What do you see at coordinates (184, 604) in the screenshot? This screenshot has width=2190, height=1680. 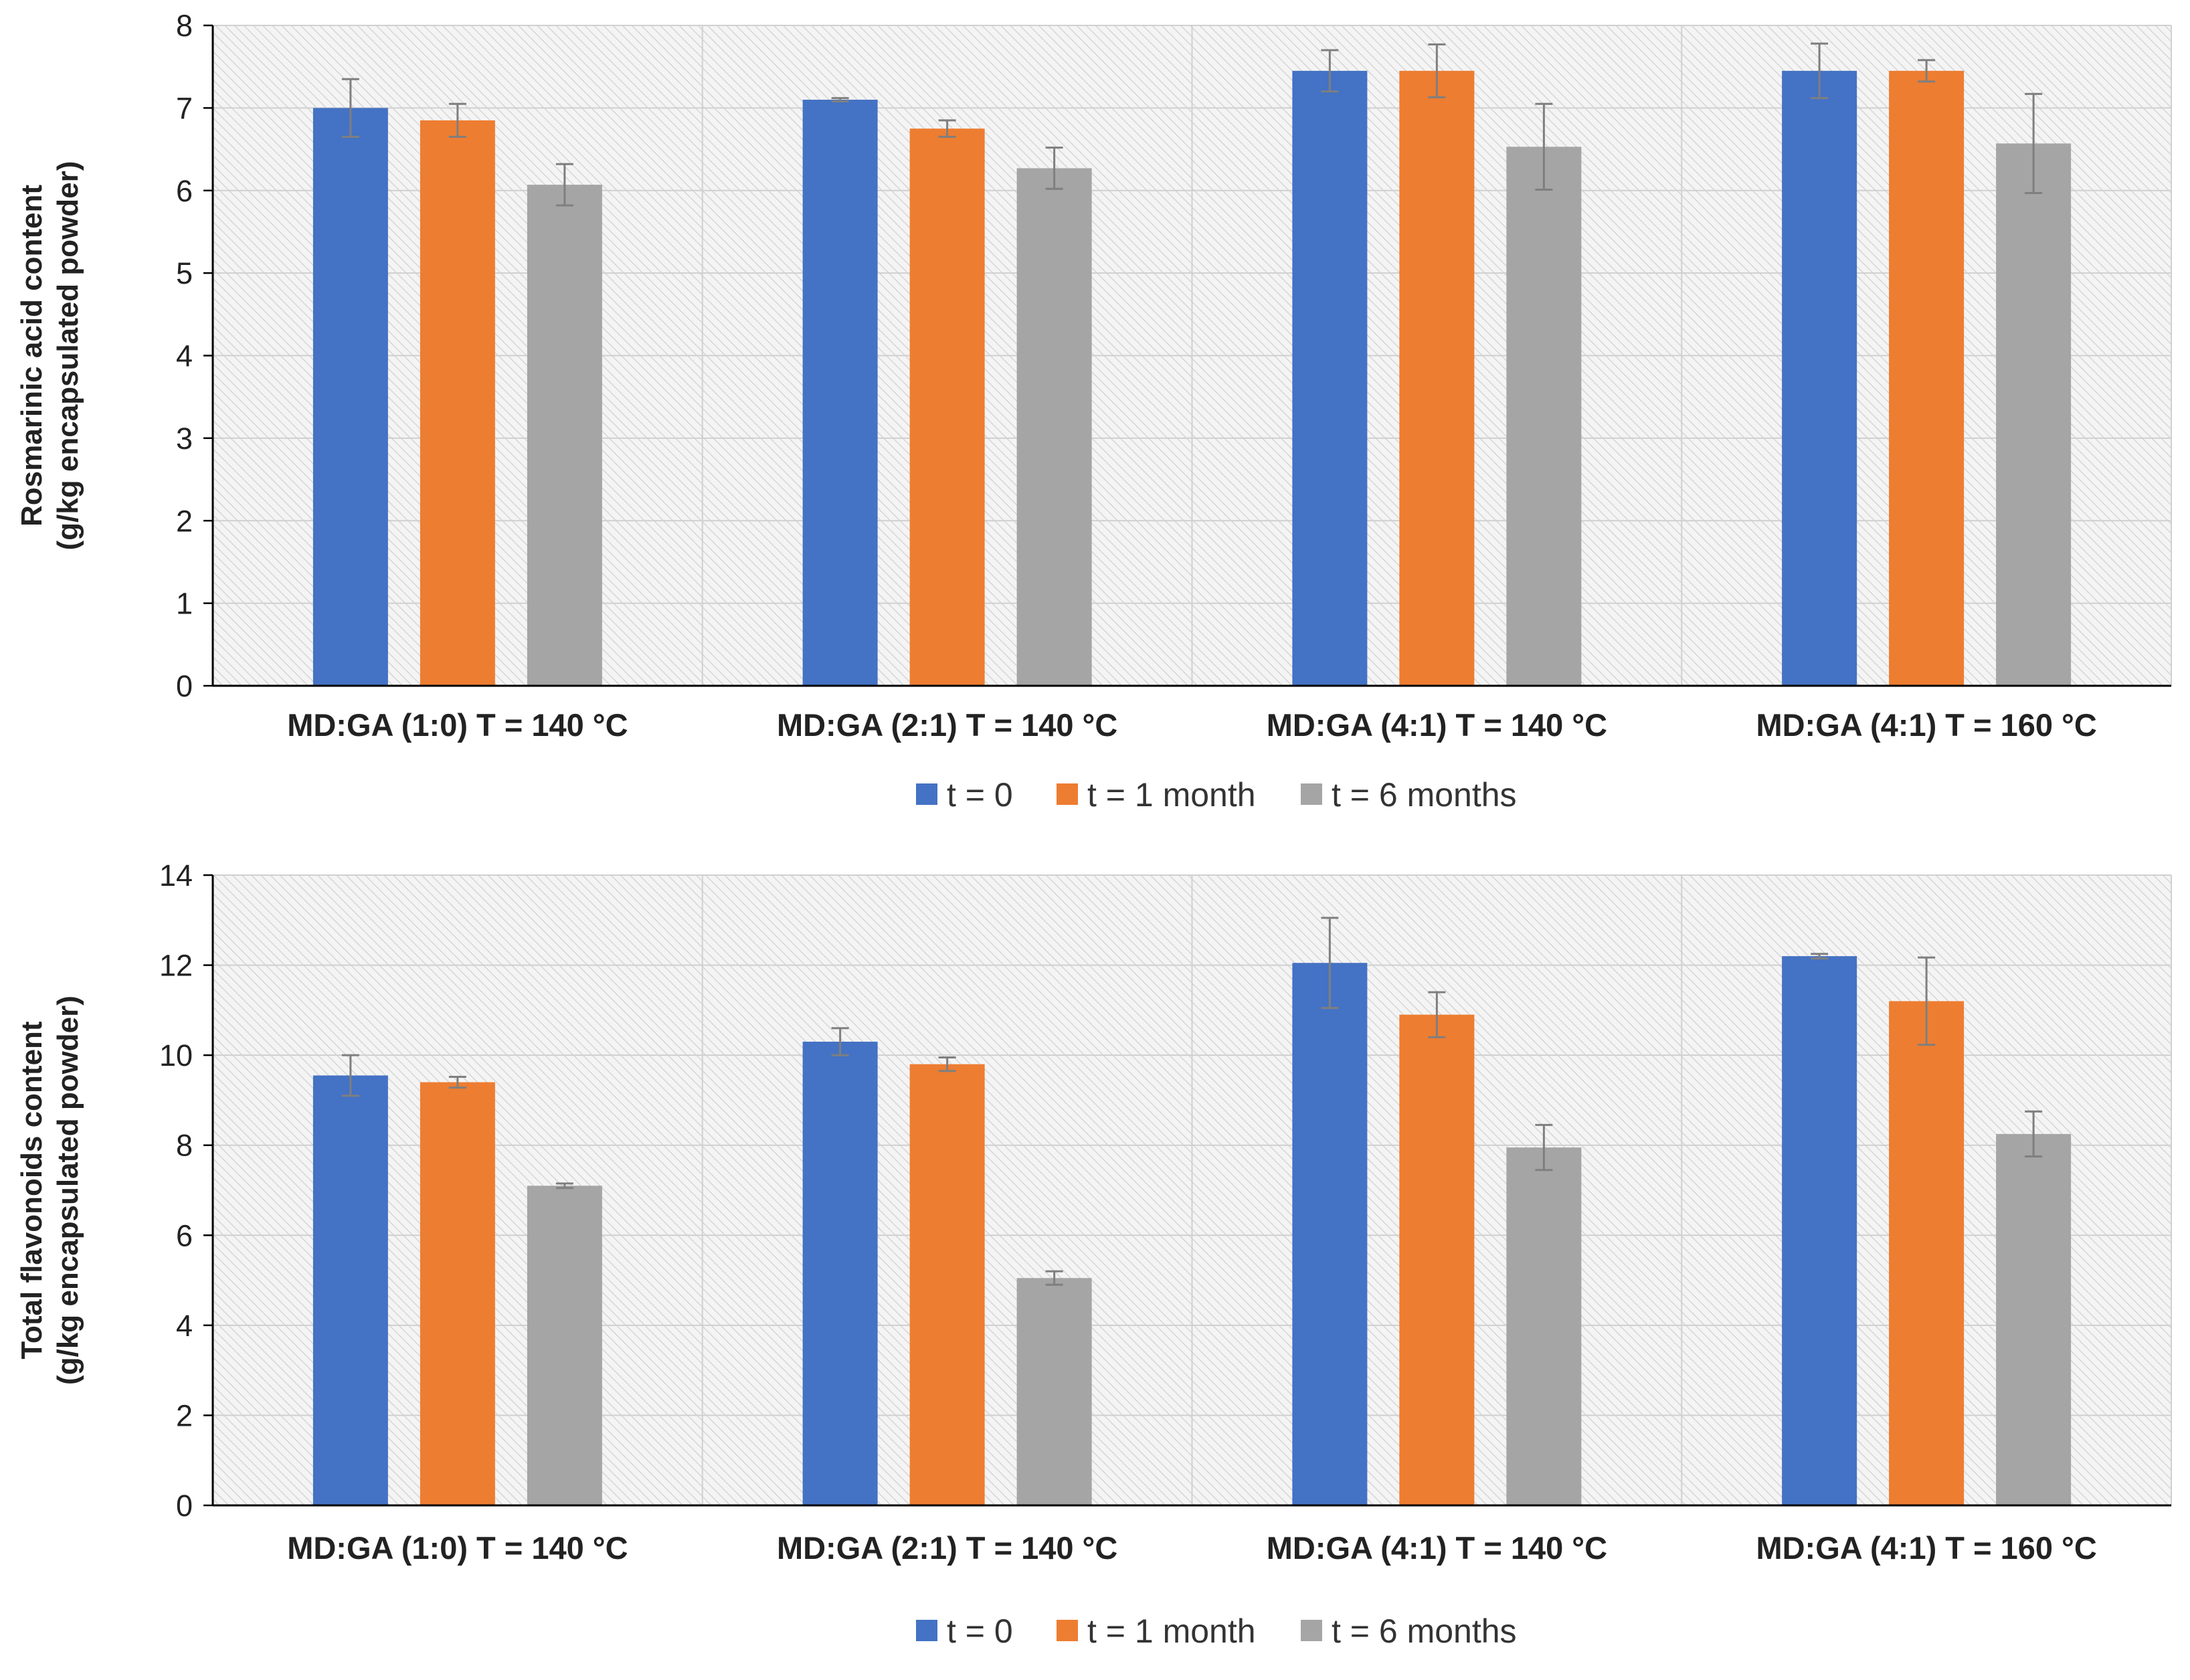 I see `y-tick-label: 1` at bounding box center [184, 604].